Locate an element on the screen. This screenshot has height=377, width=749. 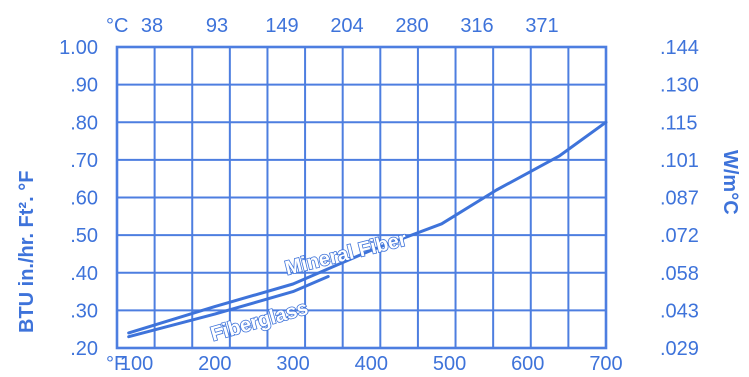
x-tick-label-f: 200 is located at coordinates (214, 364).